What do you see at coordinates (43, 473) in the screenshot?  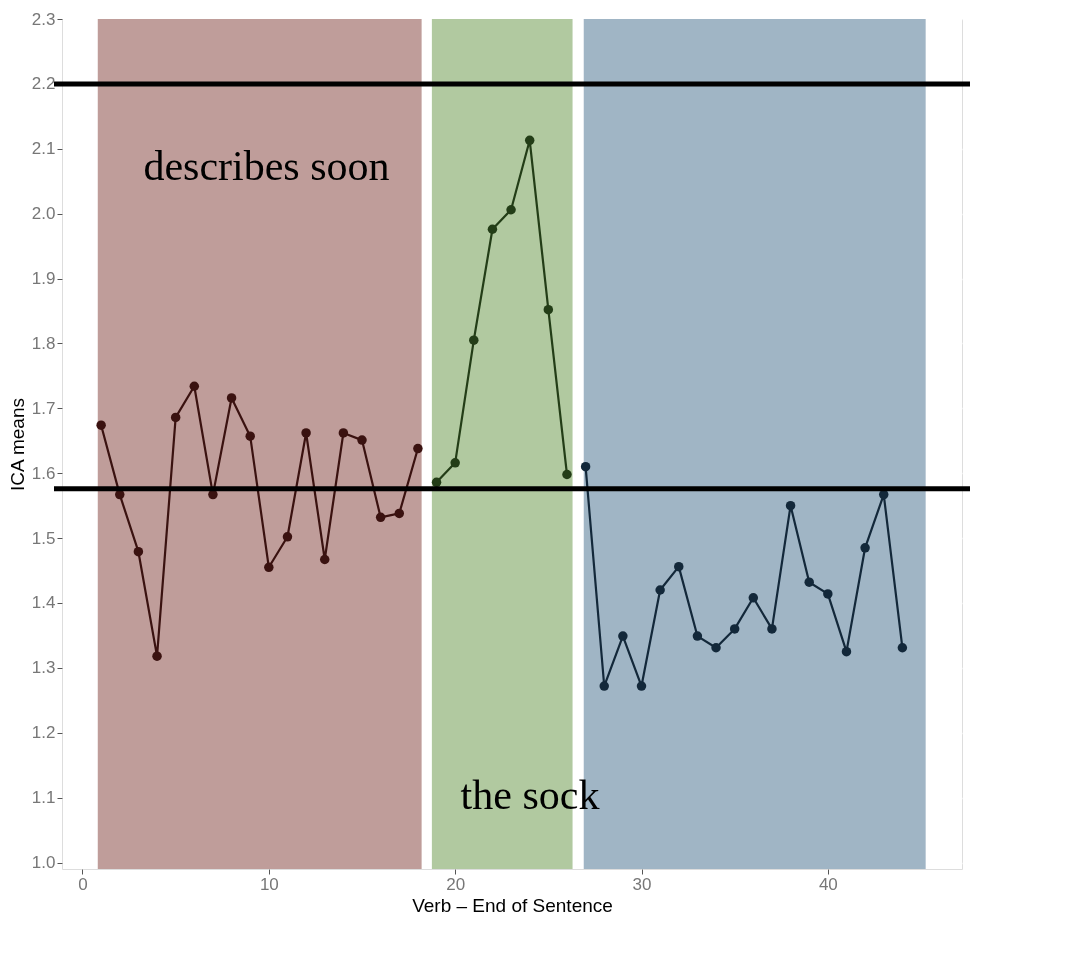 I see `y-tick-label: 1.6` at bounding box center [43, 473].